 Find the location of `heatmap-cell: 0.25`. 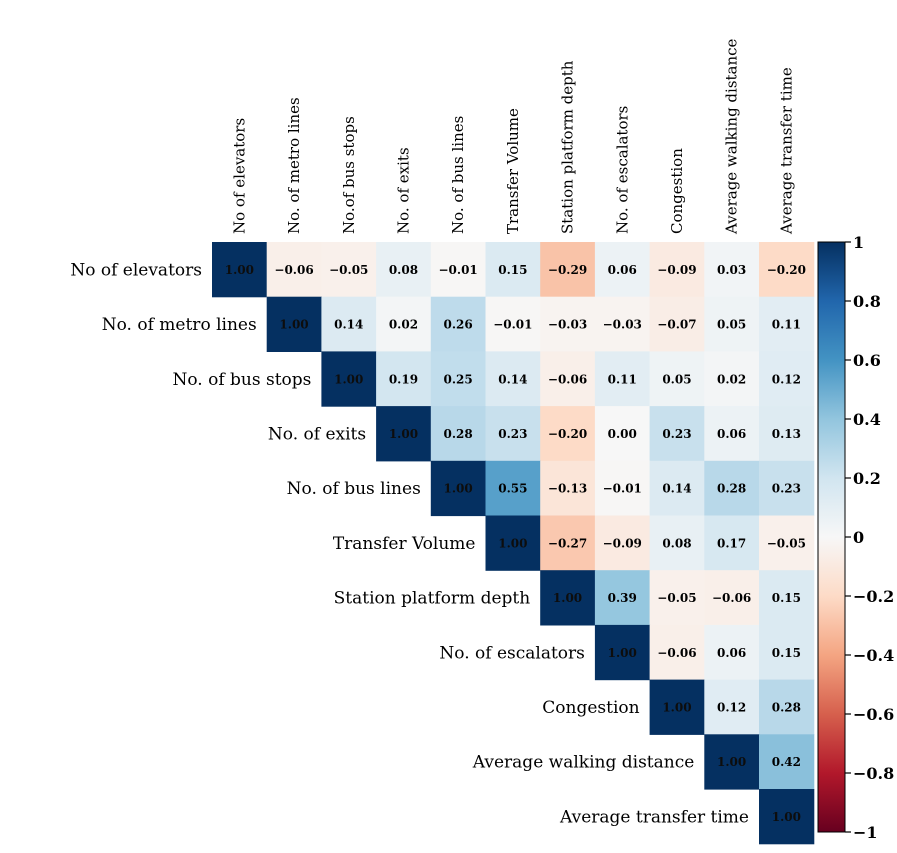

heatmap-cell: 0.25 is located at coordinates (458, 379).